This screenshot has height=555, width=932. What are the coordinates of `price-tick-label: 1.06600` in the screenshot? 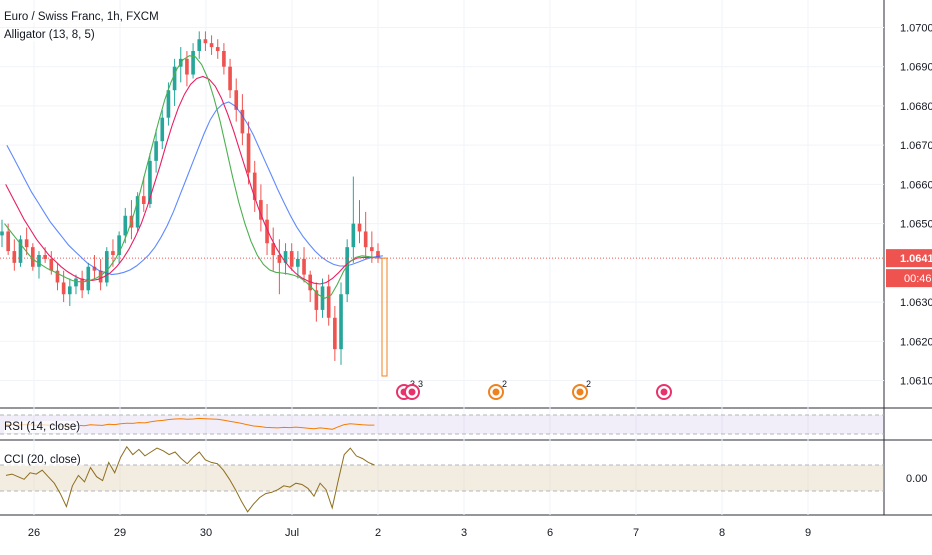 It's located at (916, 185).